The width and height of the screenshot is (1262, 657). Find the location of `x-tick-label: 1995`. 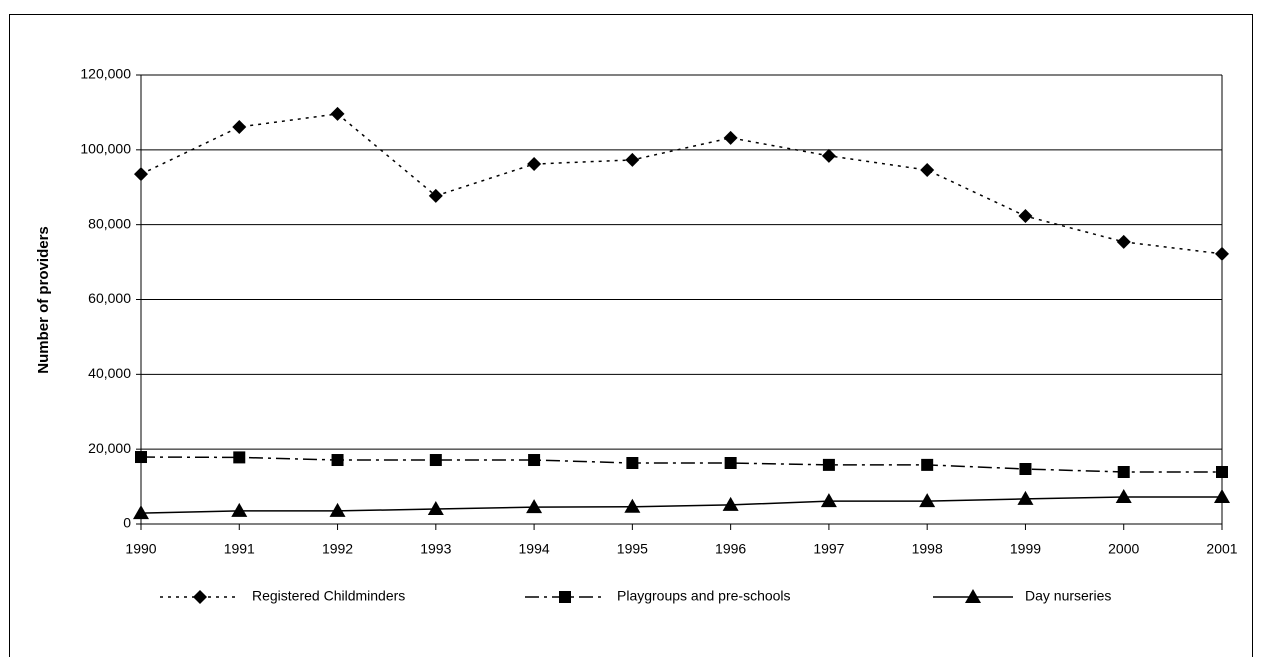

x-tick-label: 1995 is located at coordinates (632, 549).